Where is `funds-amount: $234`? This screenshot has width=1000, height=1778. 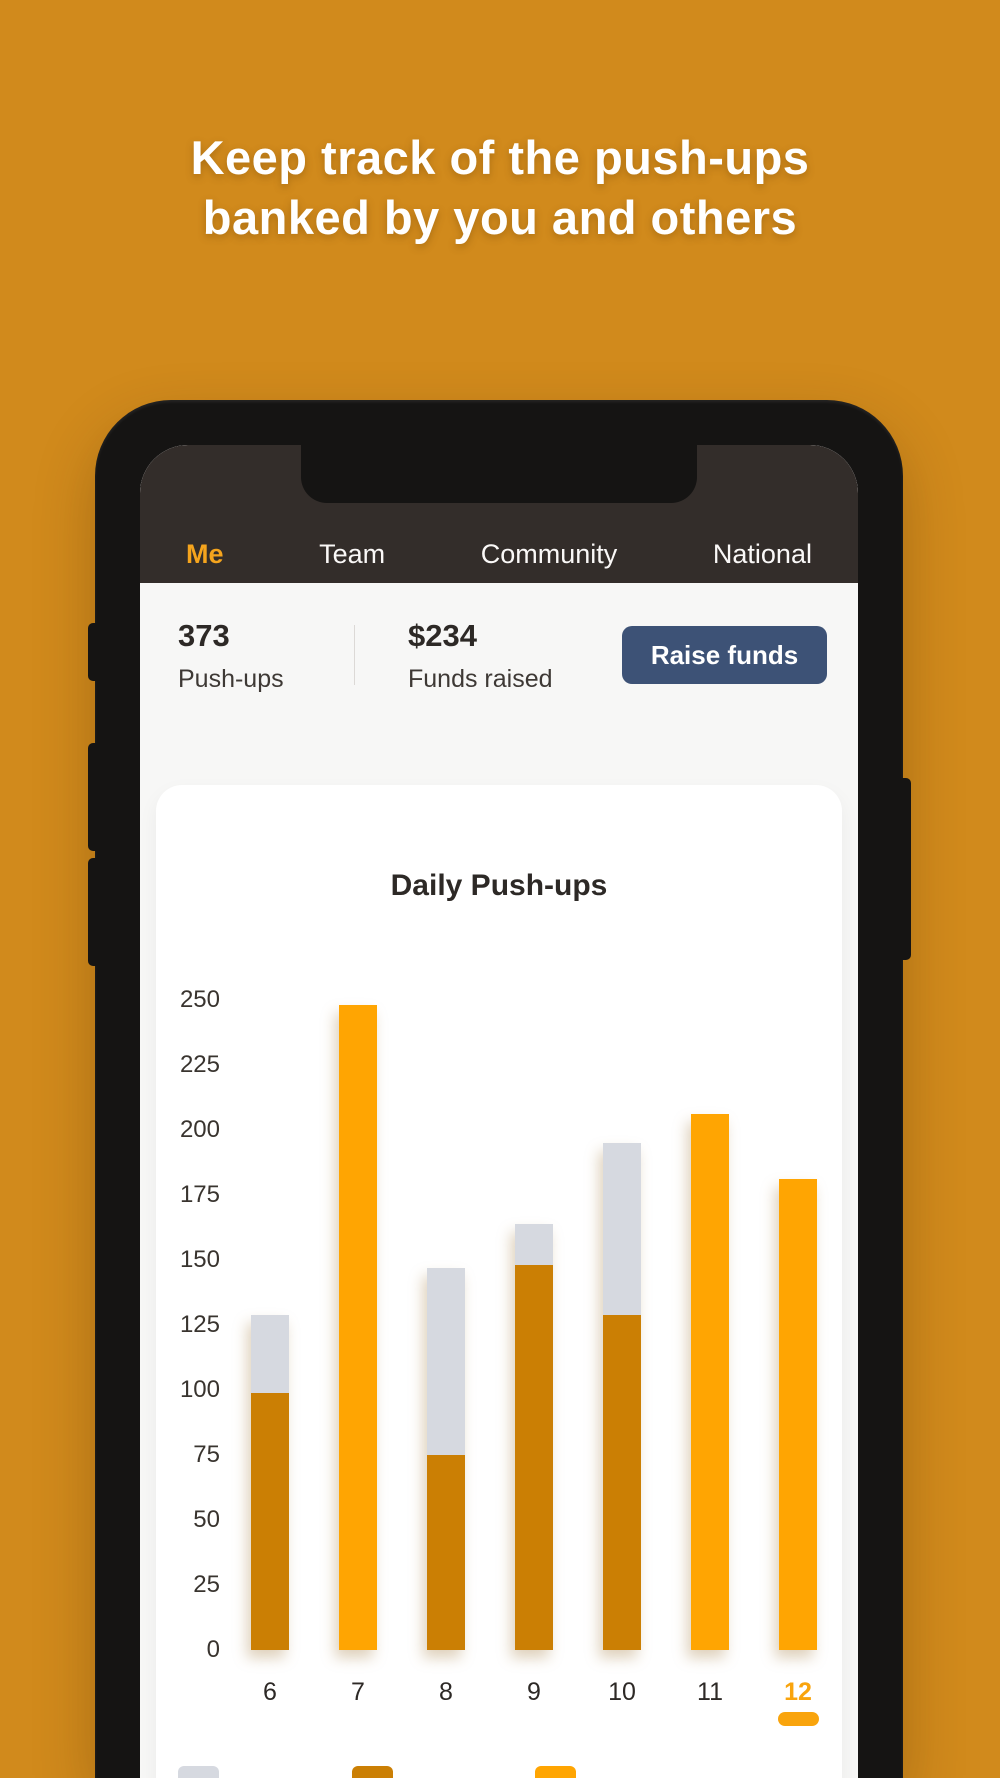 funds-amount: $234 is located at coordinates (442, 635).